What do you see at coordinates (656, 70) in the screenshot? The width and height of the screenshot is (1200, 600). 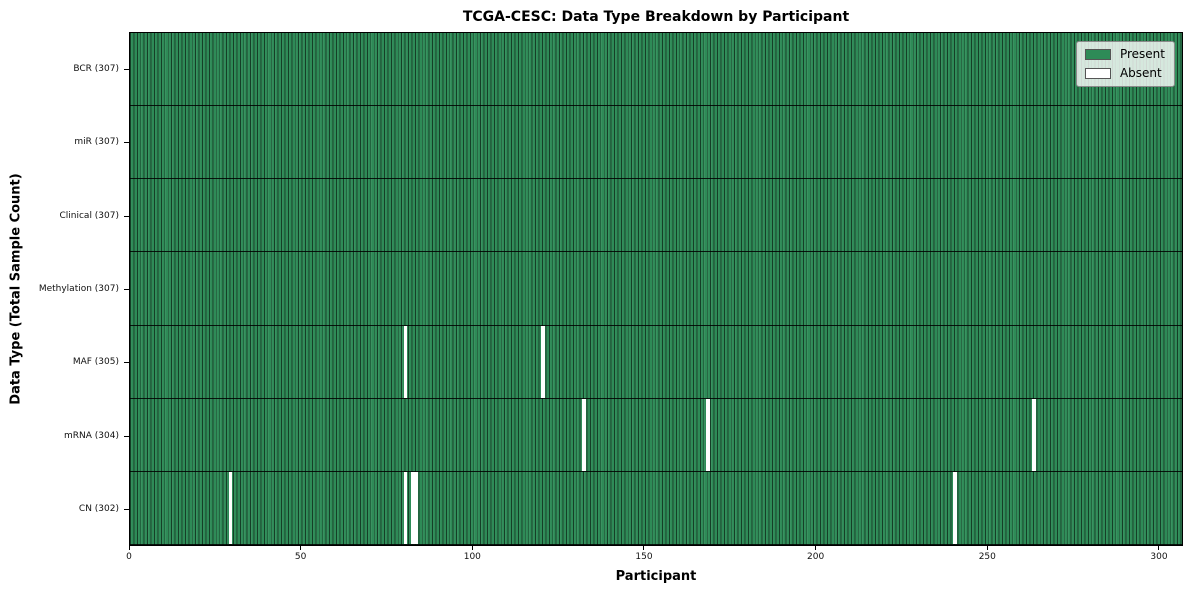 I see `heatmap-row-BCR` at bounding box center [656, 70].